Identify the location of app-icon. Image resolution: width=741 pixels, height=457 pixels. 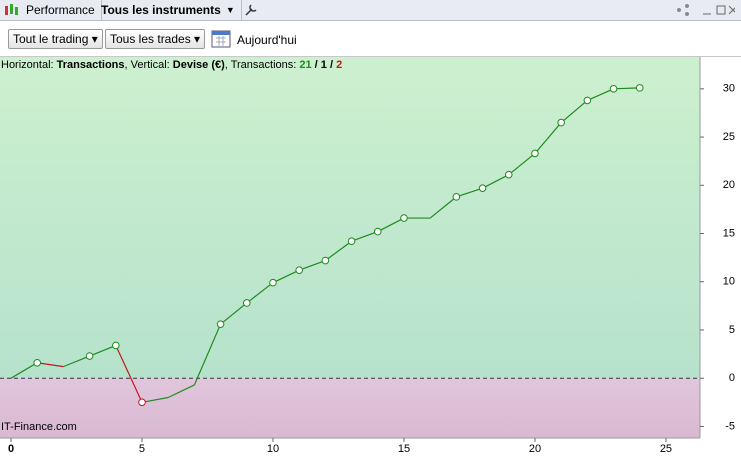
(11, 9).